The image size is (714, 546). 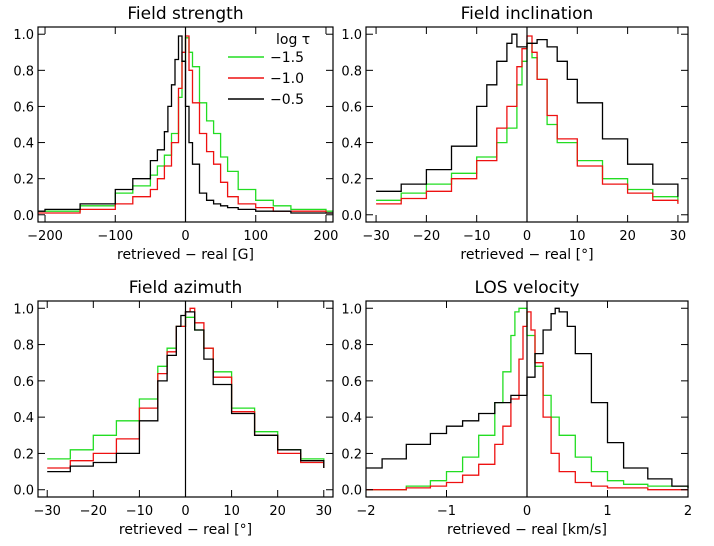 What do you see at coordinates (185, 255) in the screenshot?
I see `x-axis-label: retrieved − real [G]` at bounding box center [185, 255].